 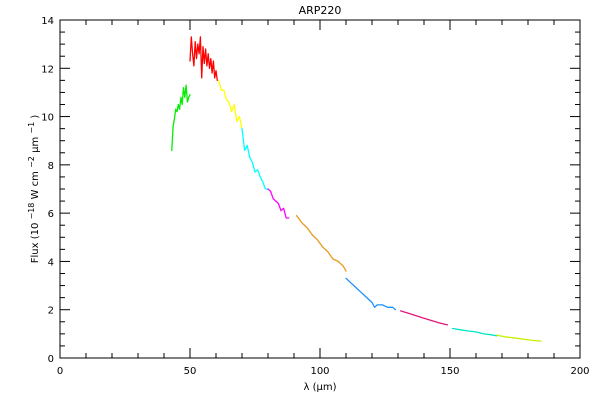 I want to click on y-tick-label: 6, so click(x=51, y=214).